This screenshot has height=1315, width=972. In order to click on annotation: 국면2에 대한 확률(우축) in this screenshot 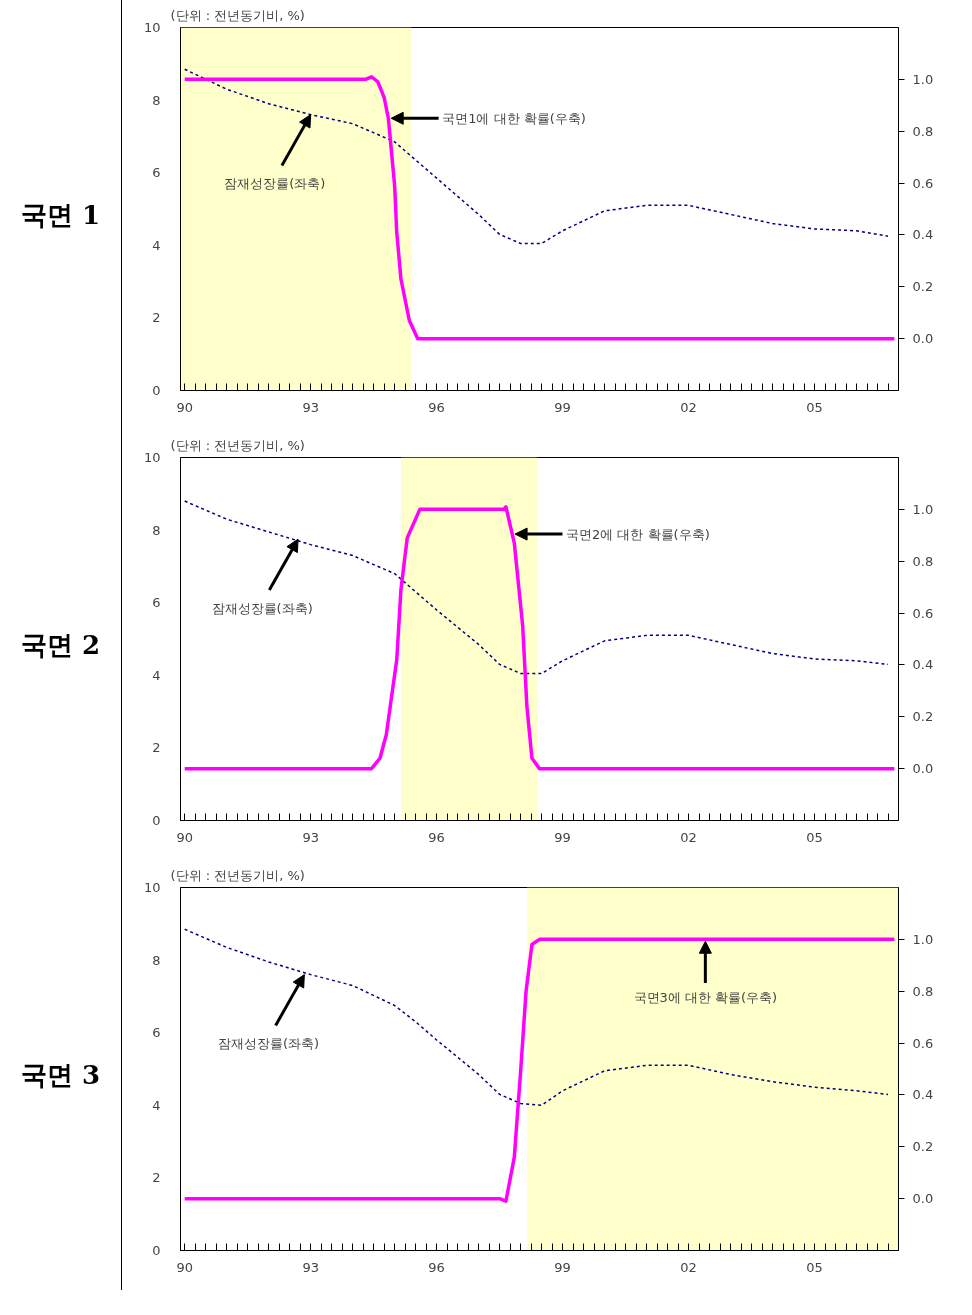, I will do `click(638, 534)`.